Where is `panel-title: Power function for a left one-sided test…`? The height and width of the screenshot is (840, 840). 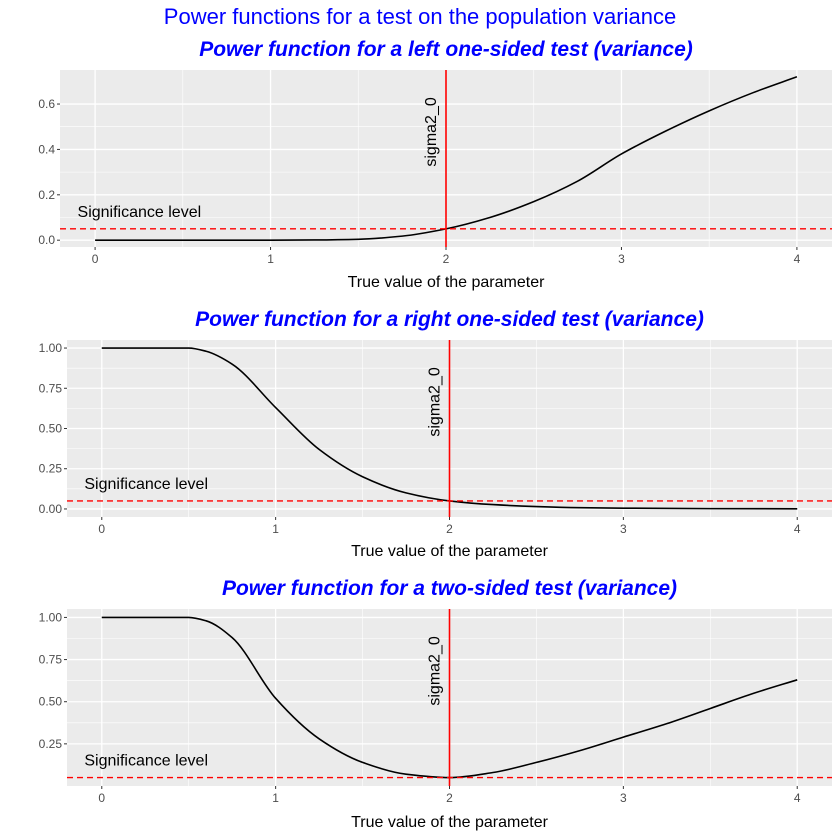
panel-title: Power function for a left one-sided test… is located at coordinates (446, 49).